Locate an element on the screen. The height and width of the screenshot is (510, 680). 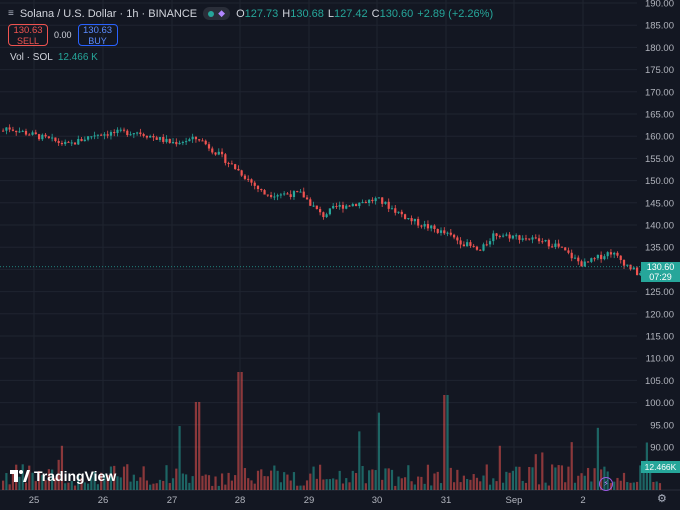
lightning-icon: ⚡ is located at coordinates (606, 484).